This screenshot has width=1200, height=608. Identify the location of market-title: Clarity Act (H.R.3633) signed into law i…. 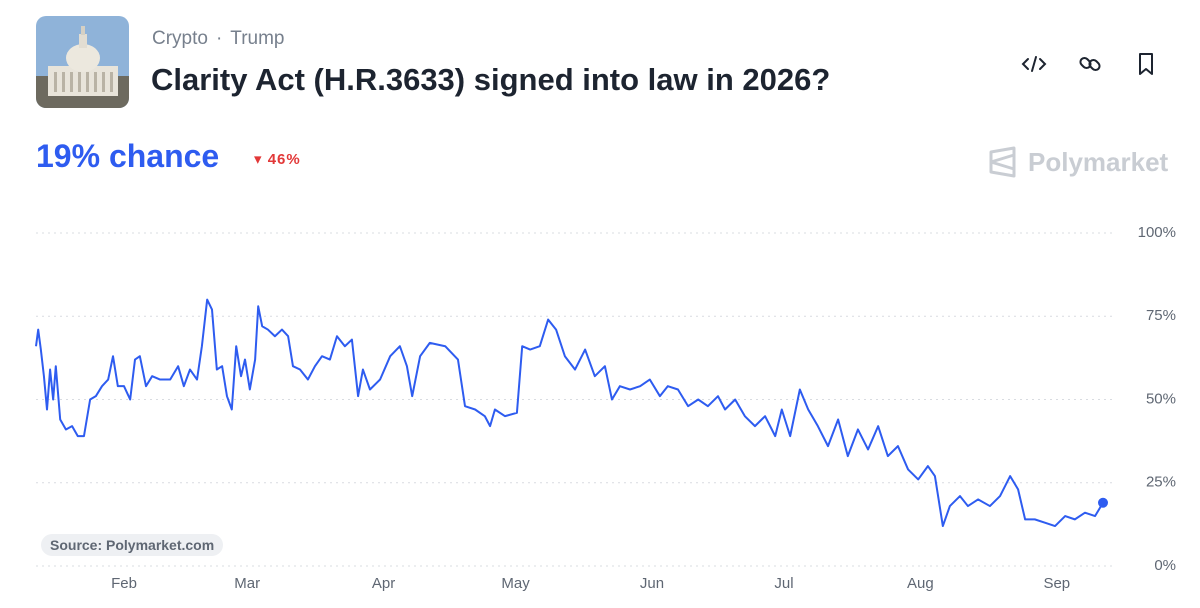
(491, 79).